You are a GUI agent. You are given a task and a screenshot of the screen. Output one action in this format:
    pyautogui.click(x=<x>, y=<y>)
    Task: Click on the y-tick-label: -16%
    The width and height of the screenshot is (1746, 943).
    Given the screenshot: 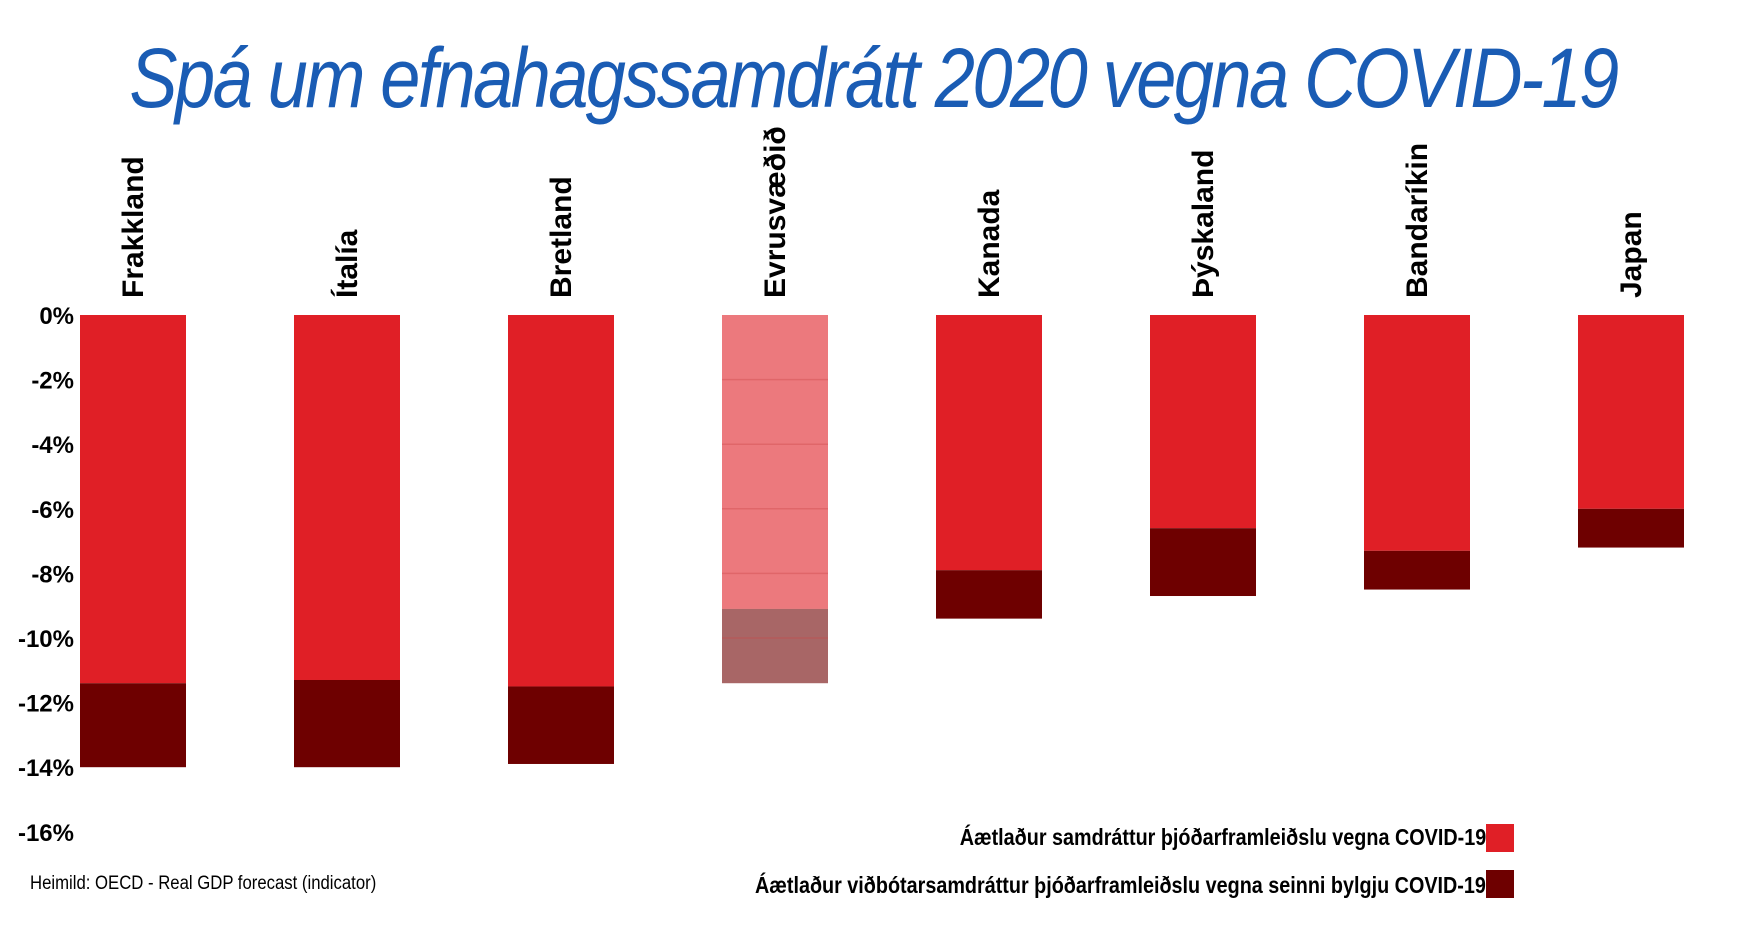 What is the action you would take?
    pyautogui.click(x=46, y=833)
    